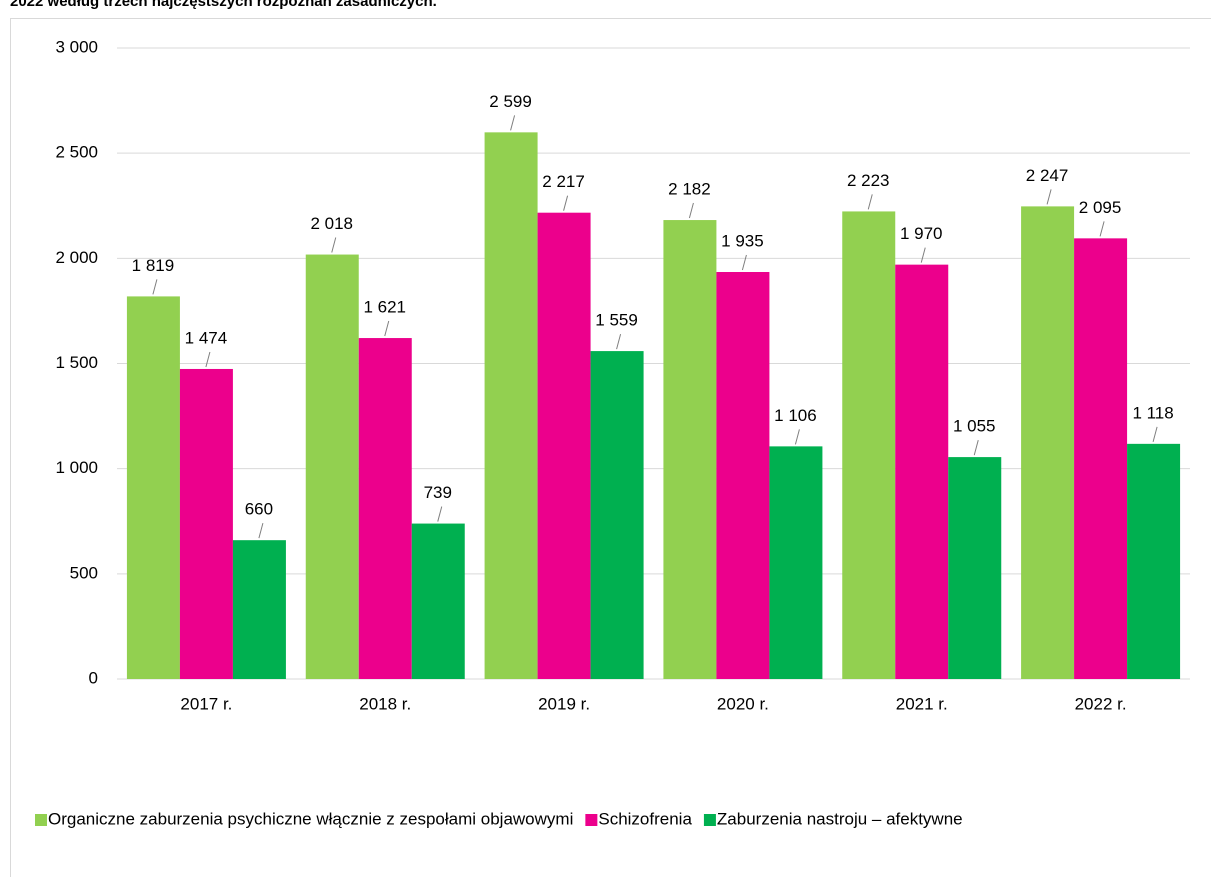  Describe the element at coordinates (384, 307) in the screenshot. I see `data-label: 1 621` at that location.